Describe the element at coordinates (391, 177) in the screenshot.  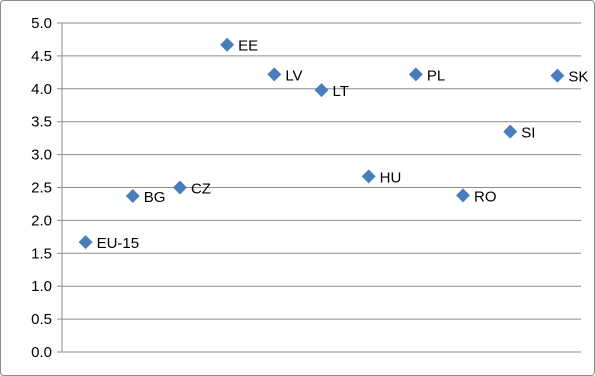
I see `data-label-hu: HU` at that location.